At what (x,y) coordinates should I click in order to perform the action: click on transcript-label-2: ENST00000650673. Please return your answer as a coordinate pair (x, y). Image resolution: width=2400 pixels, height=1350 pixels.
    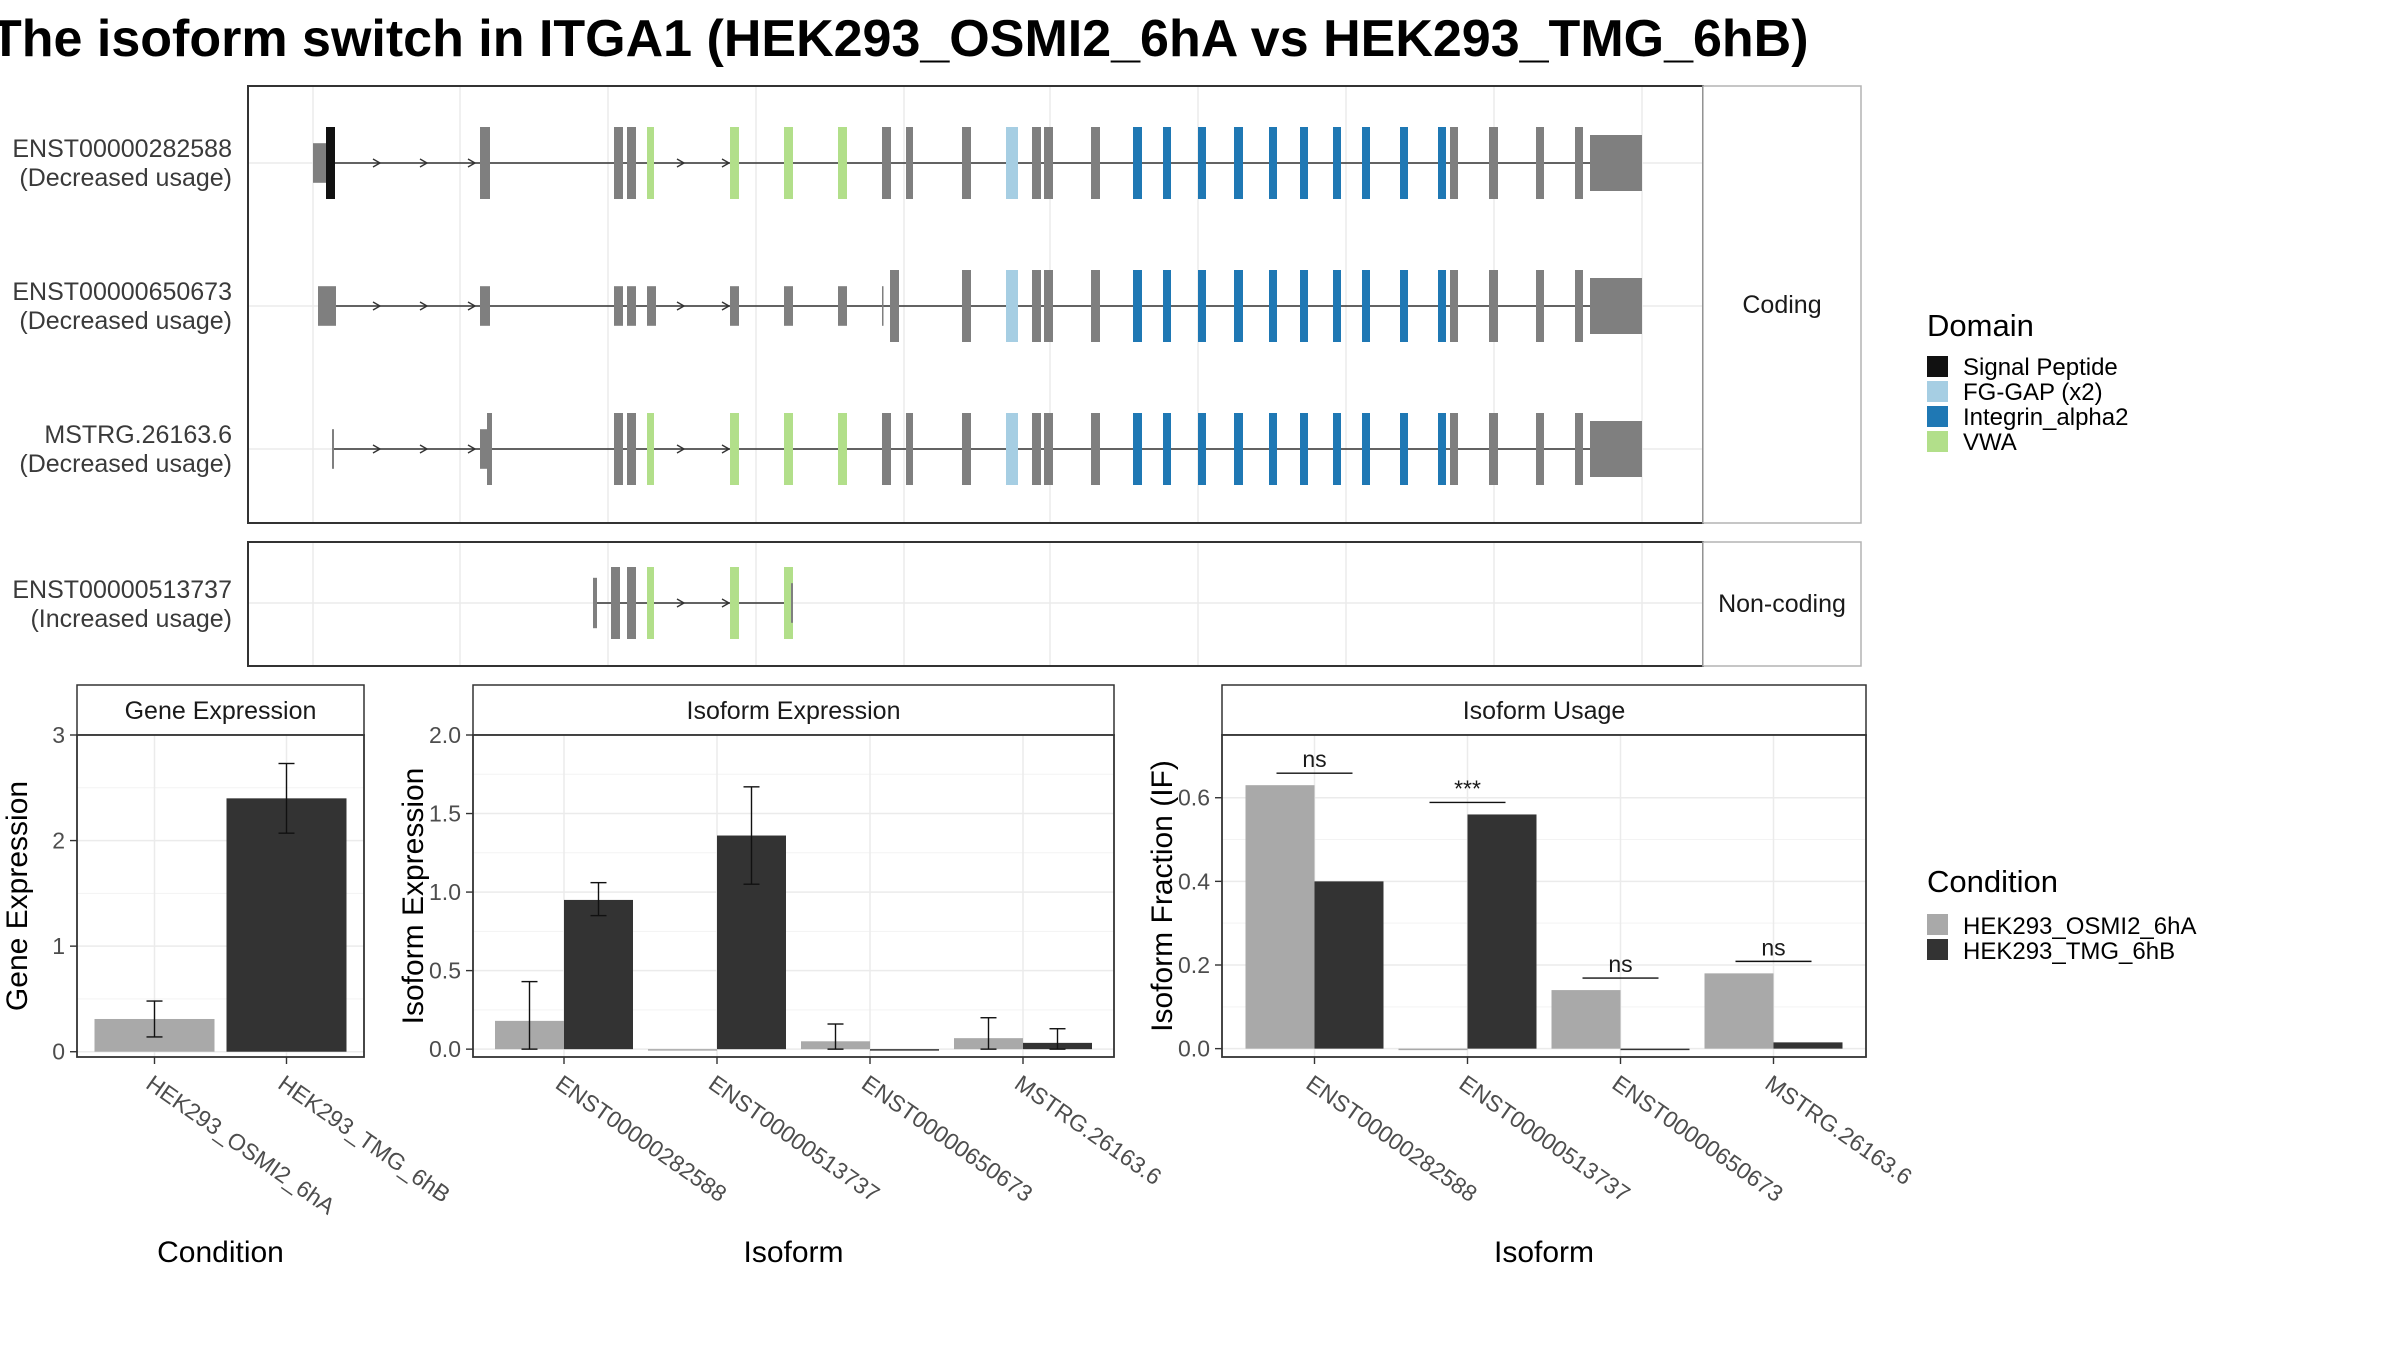
    Looking at the image, I should click on (122, 292).